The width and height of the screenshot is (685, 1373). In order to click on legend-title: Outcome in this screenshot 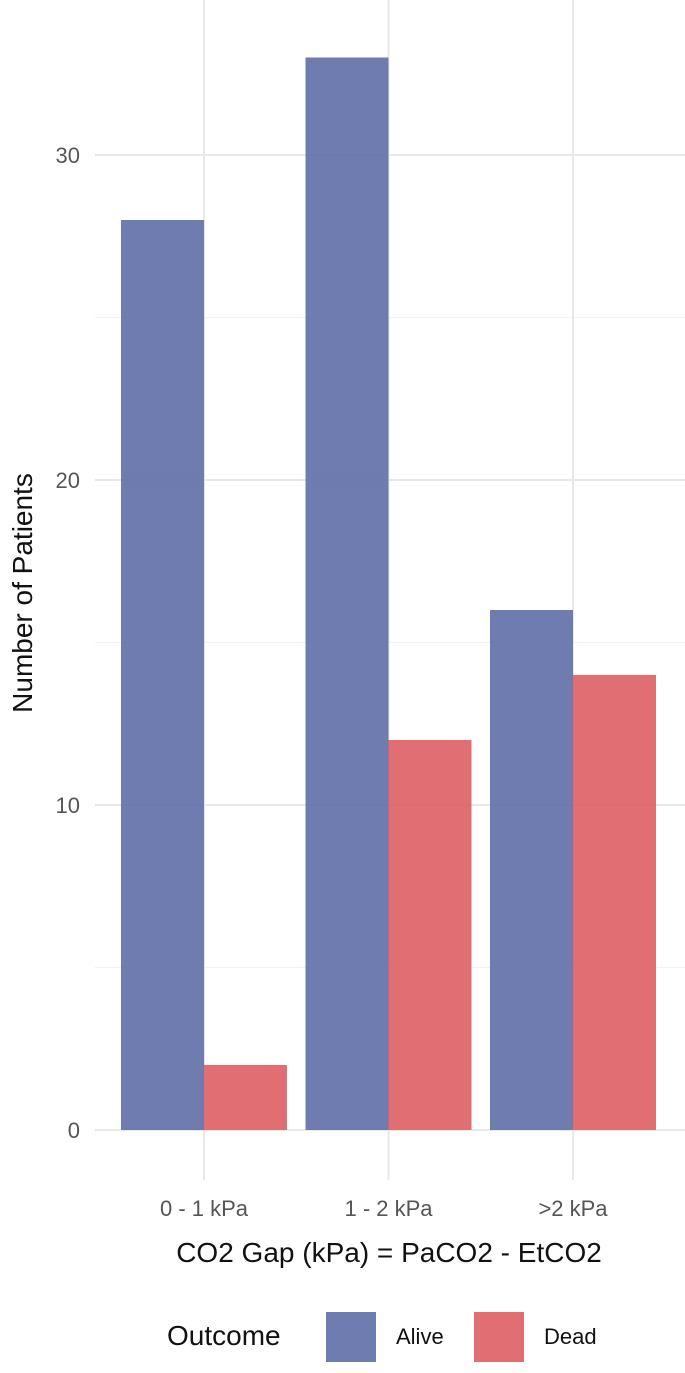, I will do `click(224, 1335)`.